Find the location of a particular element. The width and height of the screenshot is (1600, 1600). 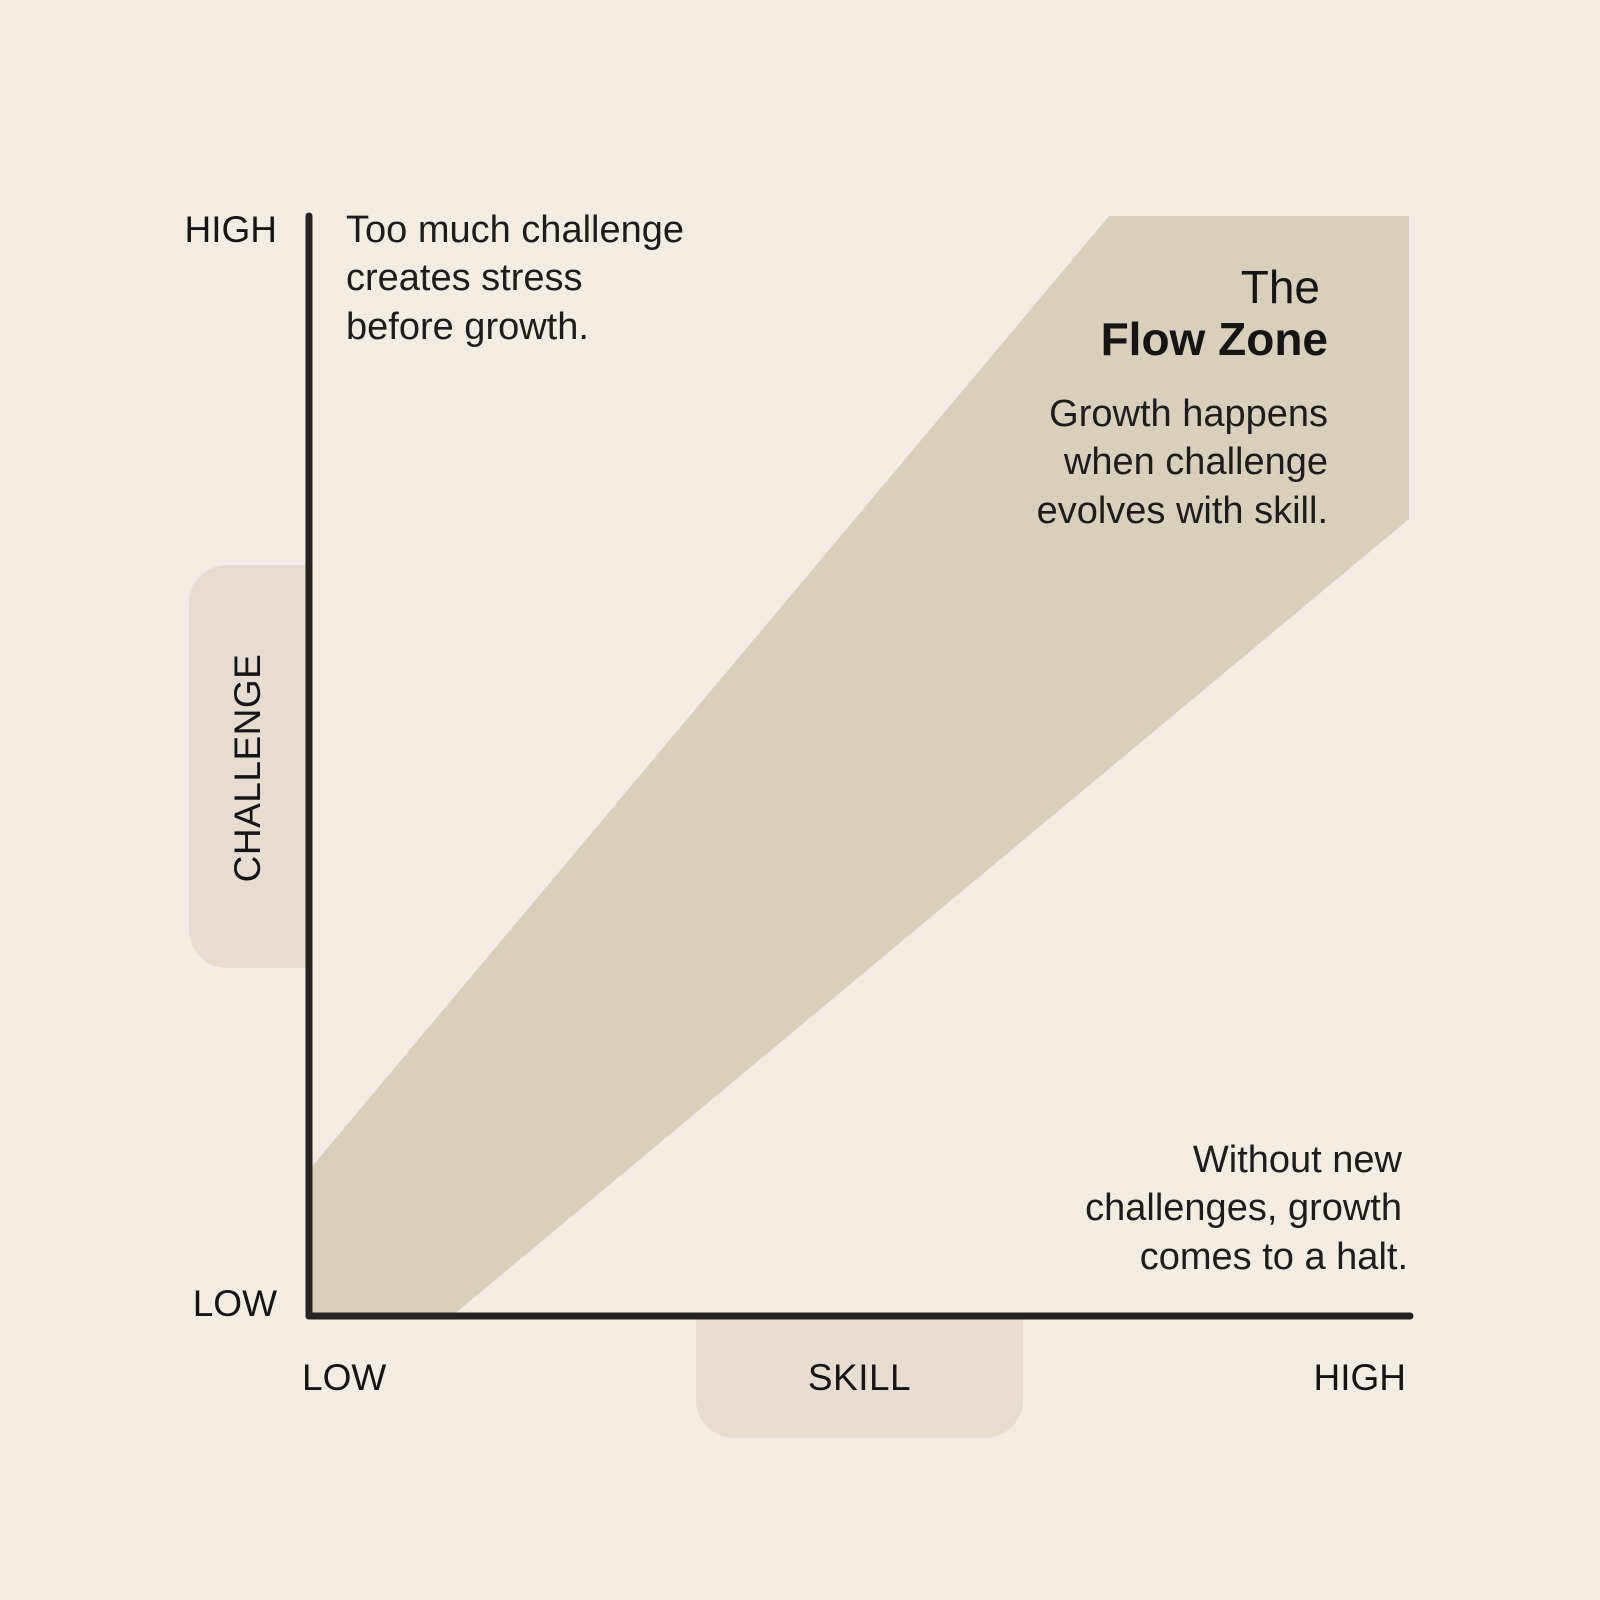

flow-zone-title: The Flow Zone is located at coordinates (1129, 313).